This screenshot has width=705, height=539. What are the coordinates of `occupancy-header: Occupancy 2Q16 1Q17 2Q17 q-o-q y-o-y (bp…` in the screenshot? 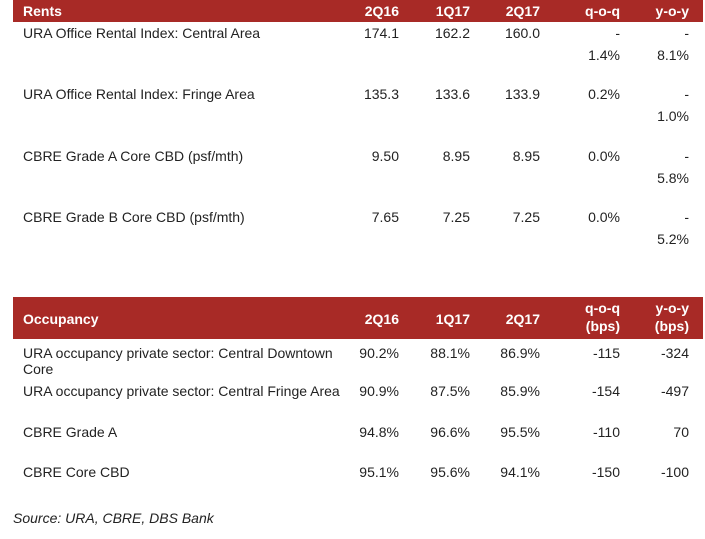 It's located at (358, 318).